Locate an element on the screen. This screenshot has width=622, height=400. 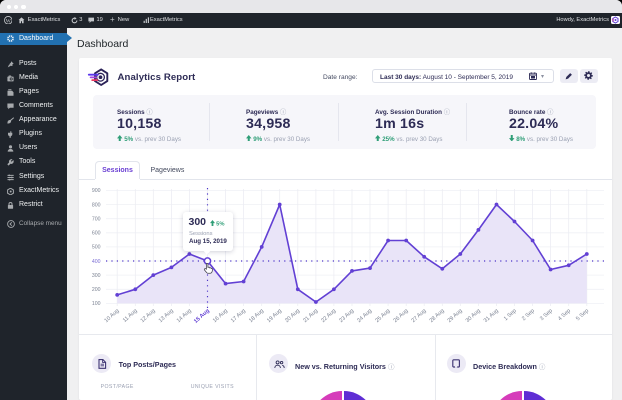
svg-text: 13 Aug is located at coordinates (166, 316).